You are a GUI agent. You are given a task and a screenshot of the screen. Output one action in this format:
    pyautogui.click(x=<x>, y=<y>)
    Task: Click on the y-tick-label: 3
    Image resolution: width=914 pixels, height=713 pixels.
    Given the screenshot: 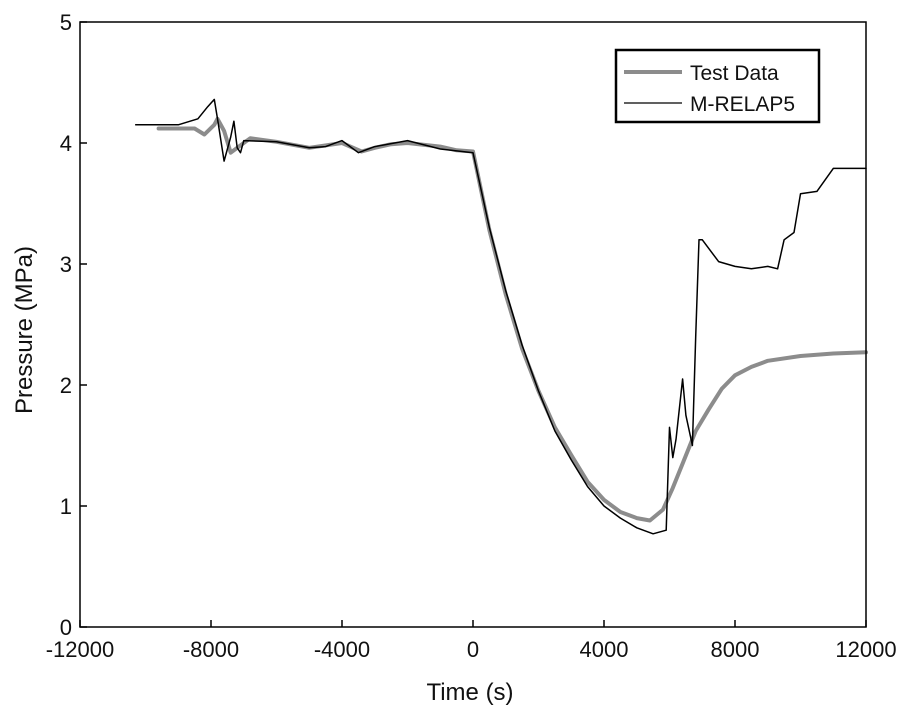 What is the action you would take?
    pyautogui.click(x=66, y=264)
    